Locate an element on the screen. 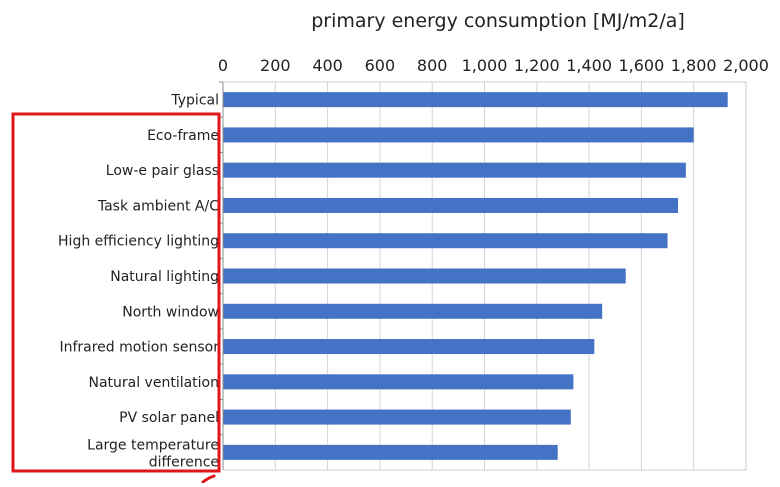  category-label: Natural lighting is located at coordinates (164, 277).